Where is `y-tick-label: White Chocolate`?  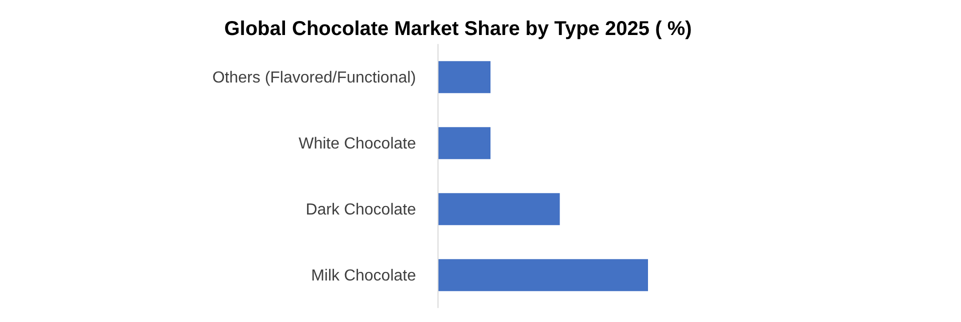 y-tick-label: White Chocolate is located at coordinates (357, 144).